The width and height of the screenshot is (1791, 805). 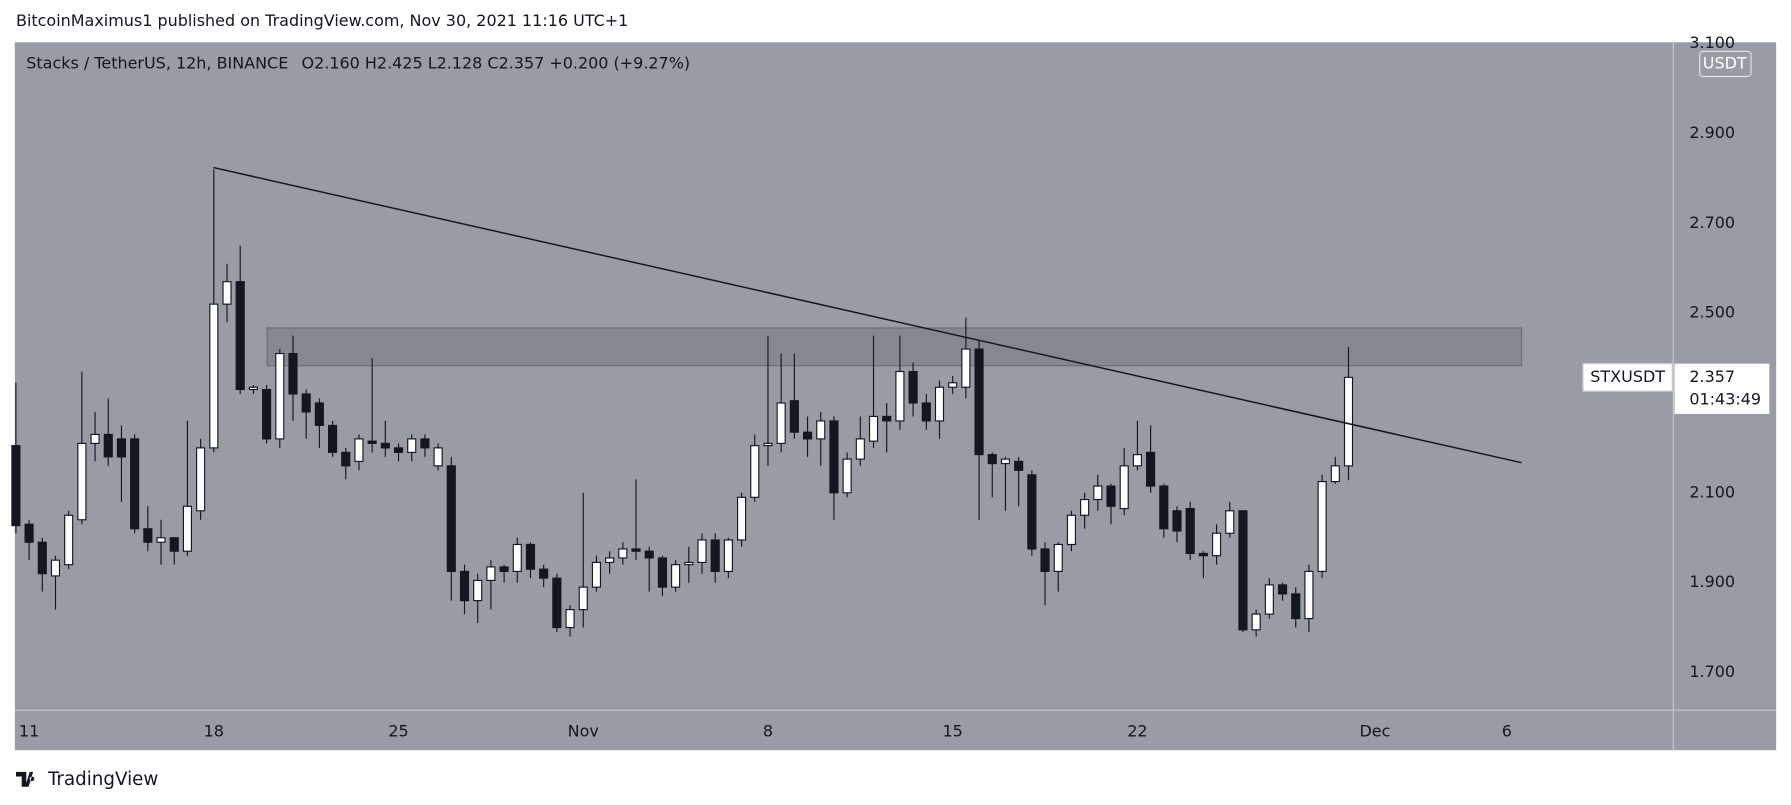 I want to click on y-tick-label: 2.900, so click(x=1712, y=132).